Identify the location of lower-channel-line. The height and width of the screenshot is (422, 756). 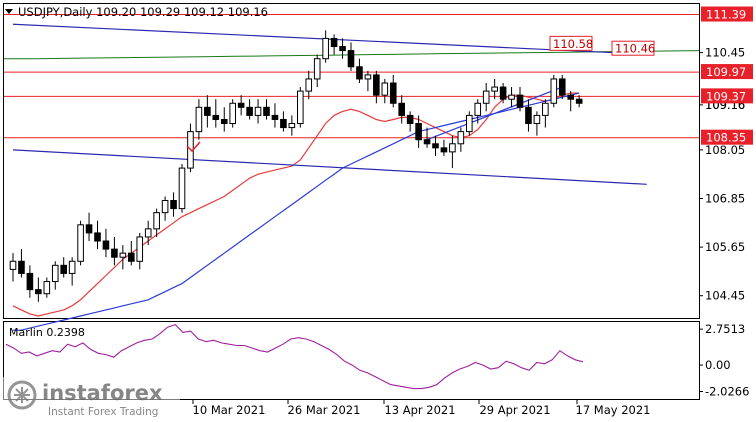
(329, 167).